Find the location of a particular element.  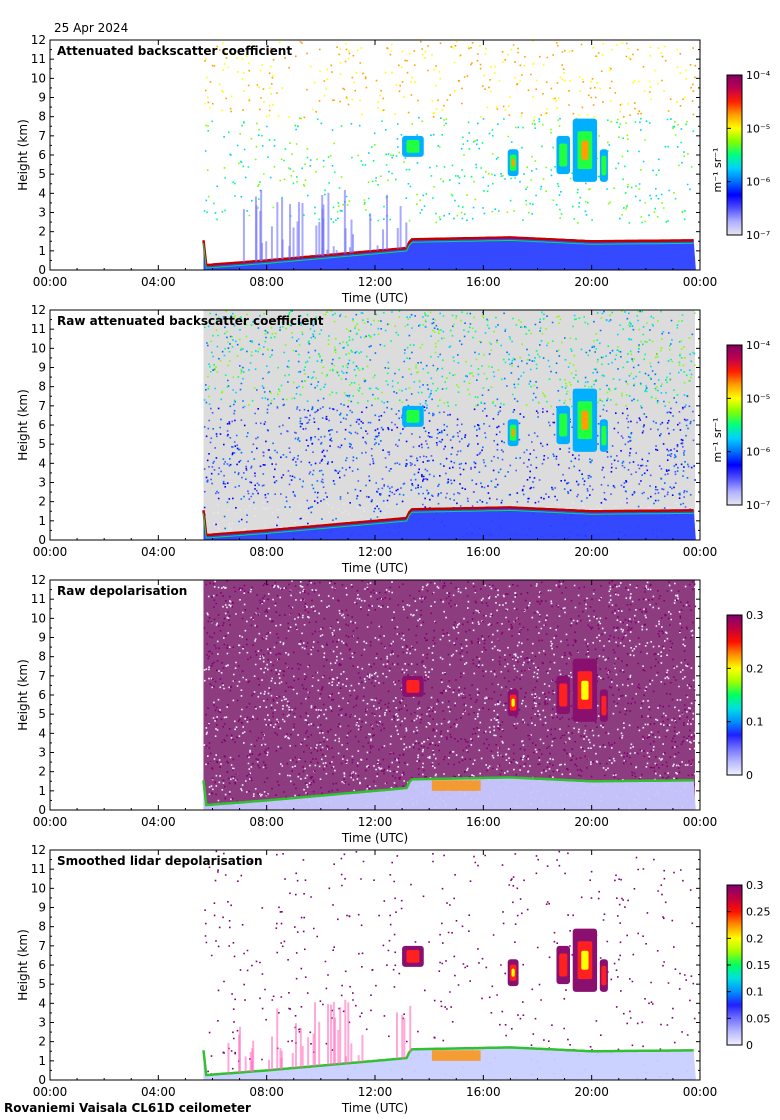

panel-title: Raw depolarisation is located at coordinates (122, 591).